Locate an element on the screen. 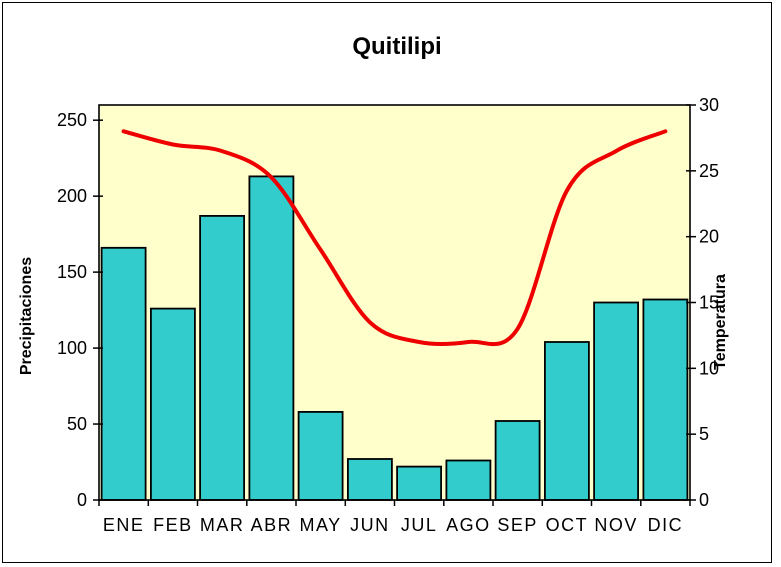  left-axis-tick-label: 100 is located at coordinates (72, 348).